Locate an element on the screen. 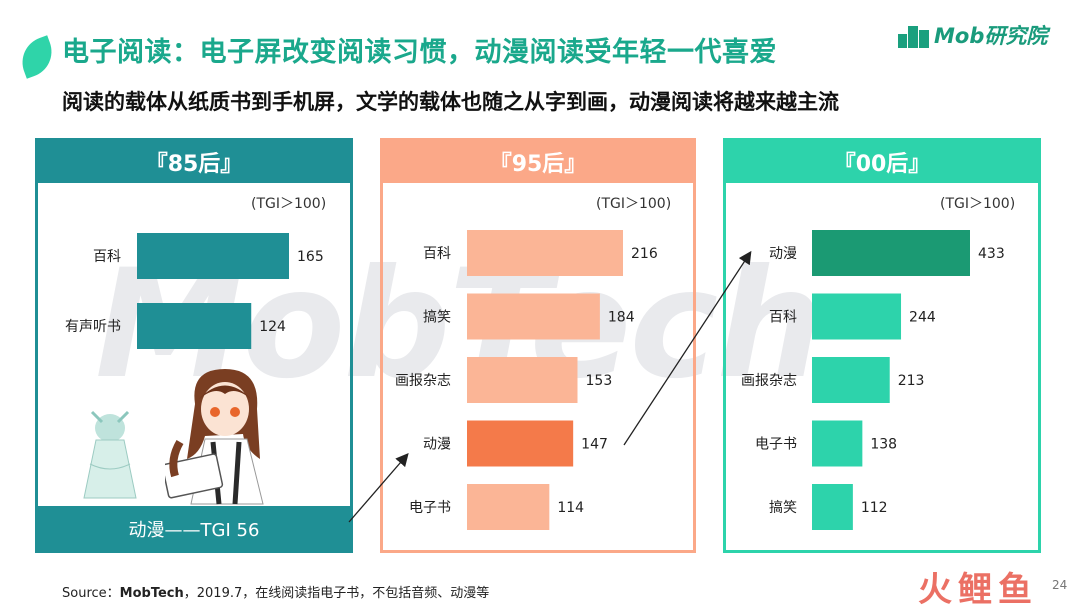 The height and width of the screenshot is (611, 1080). c00-category-label-0: 动漫 is located at coordinates (783, 254).